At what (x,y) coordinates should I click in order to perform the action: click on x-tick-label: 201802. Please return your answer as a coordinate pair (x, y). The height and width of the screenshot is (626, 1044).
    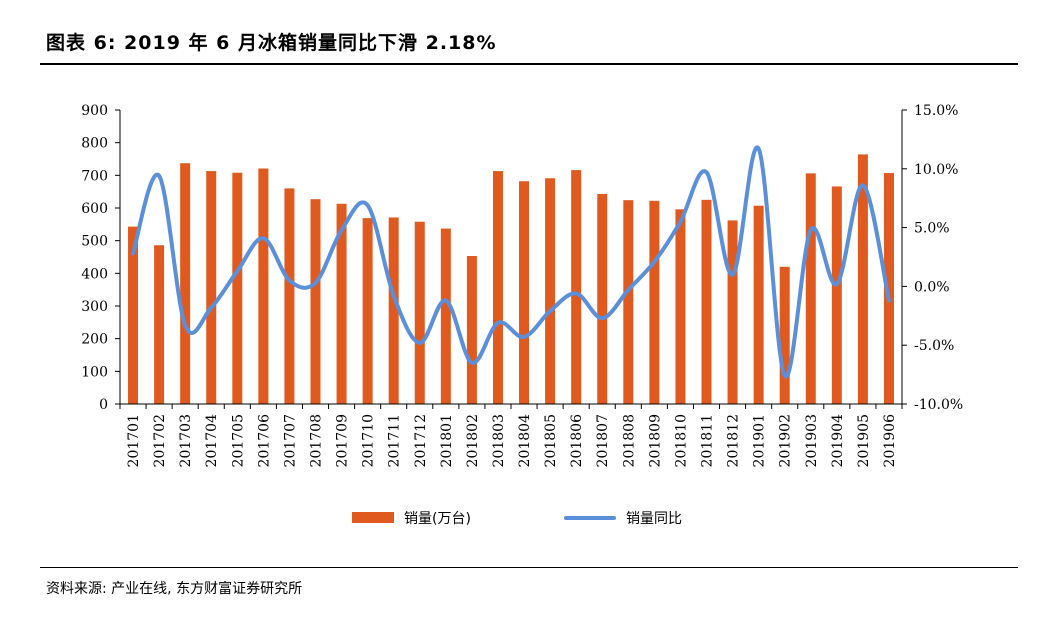
    Looking at the image, I should click on (473, 440).